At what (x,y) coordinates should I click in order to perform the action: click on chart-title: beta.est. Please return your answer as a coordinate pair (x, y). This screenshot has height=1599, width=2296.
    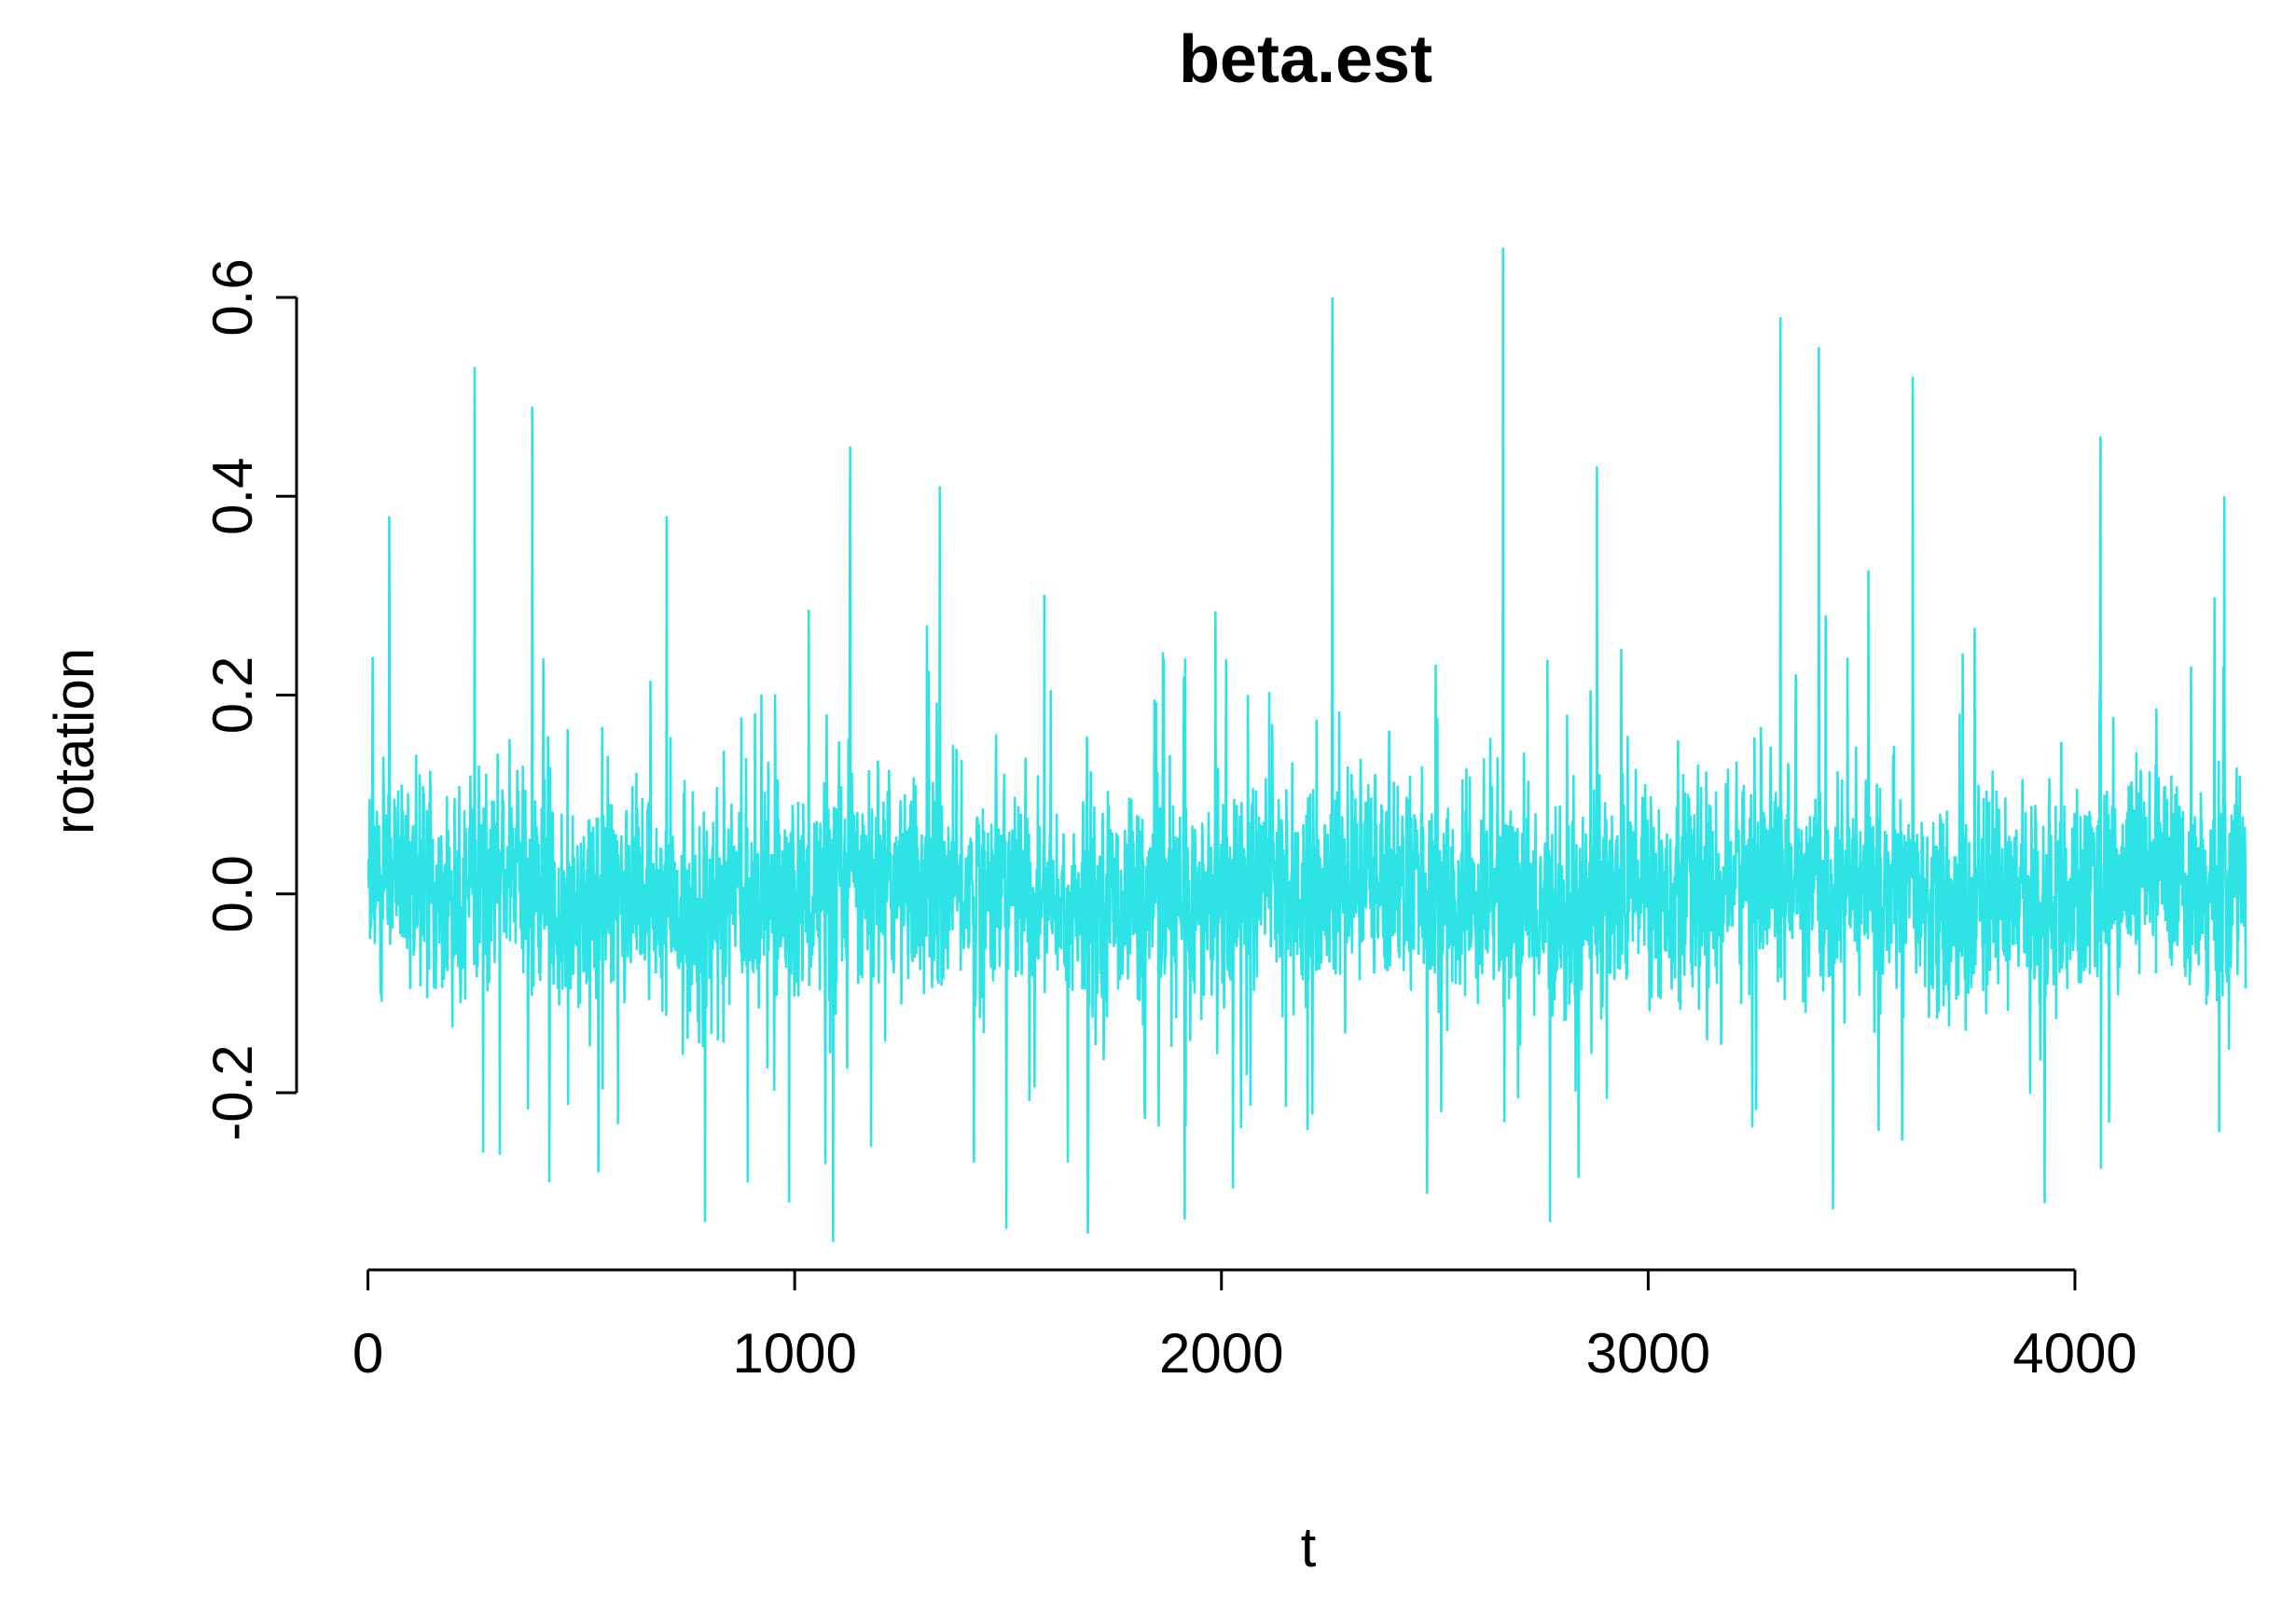
    Looking at the image, I should click on (1305, 59).